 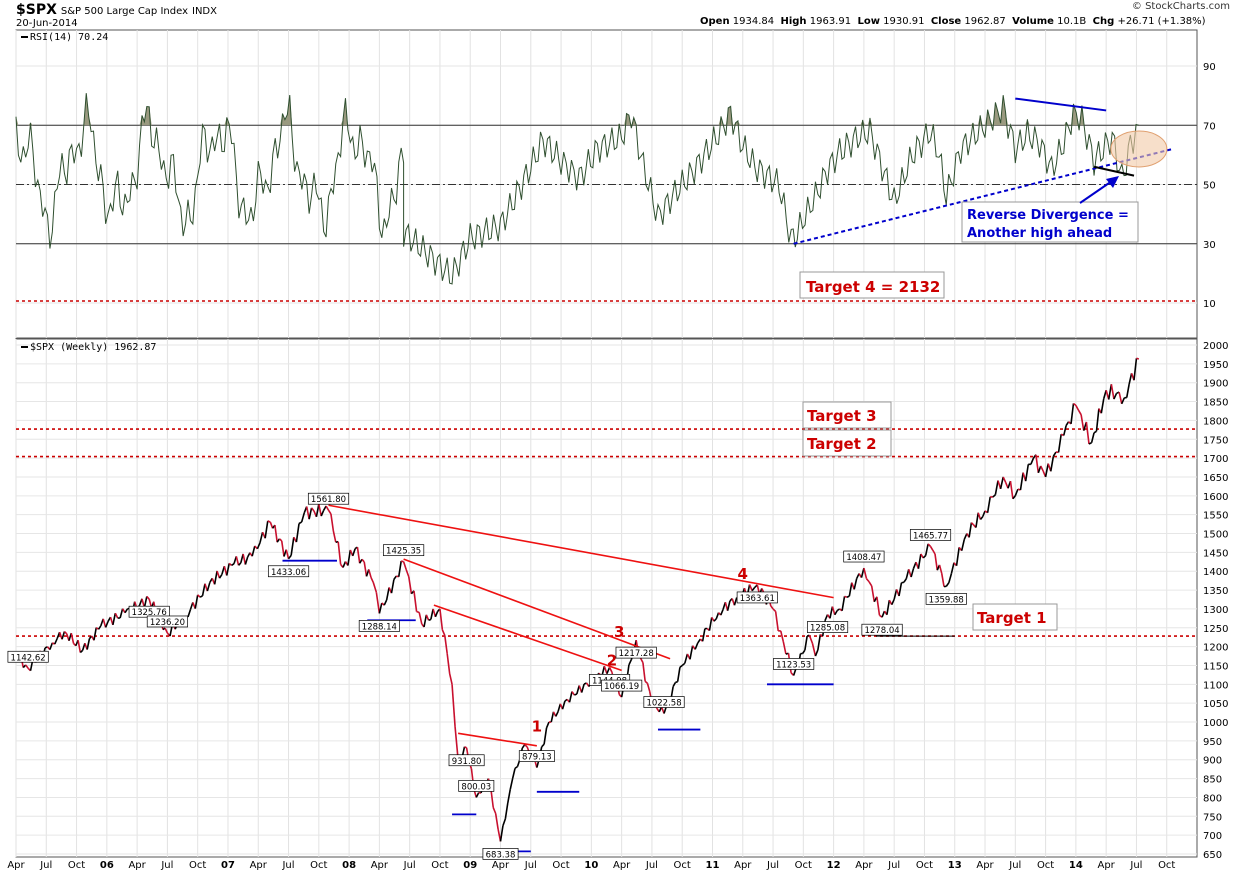 I want to click on price-y-tick: 1650, so click(x=1215, y=478).